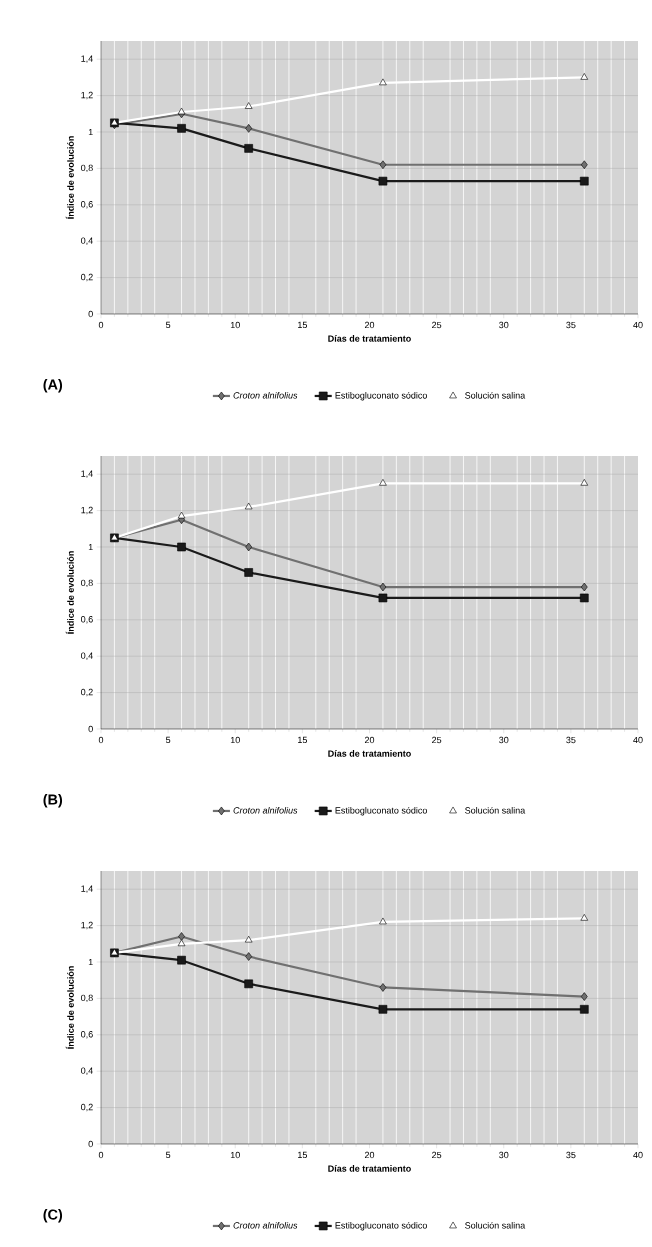 This screenshot has height=1247, width=652. Describe the element at coordinates (53, 1216) in the screenshot. I see `text: (C)` at that location.